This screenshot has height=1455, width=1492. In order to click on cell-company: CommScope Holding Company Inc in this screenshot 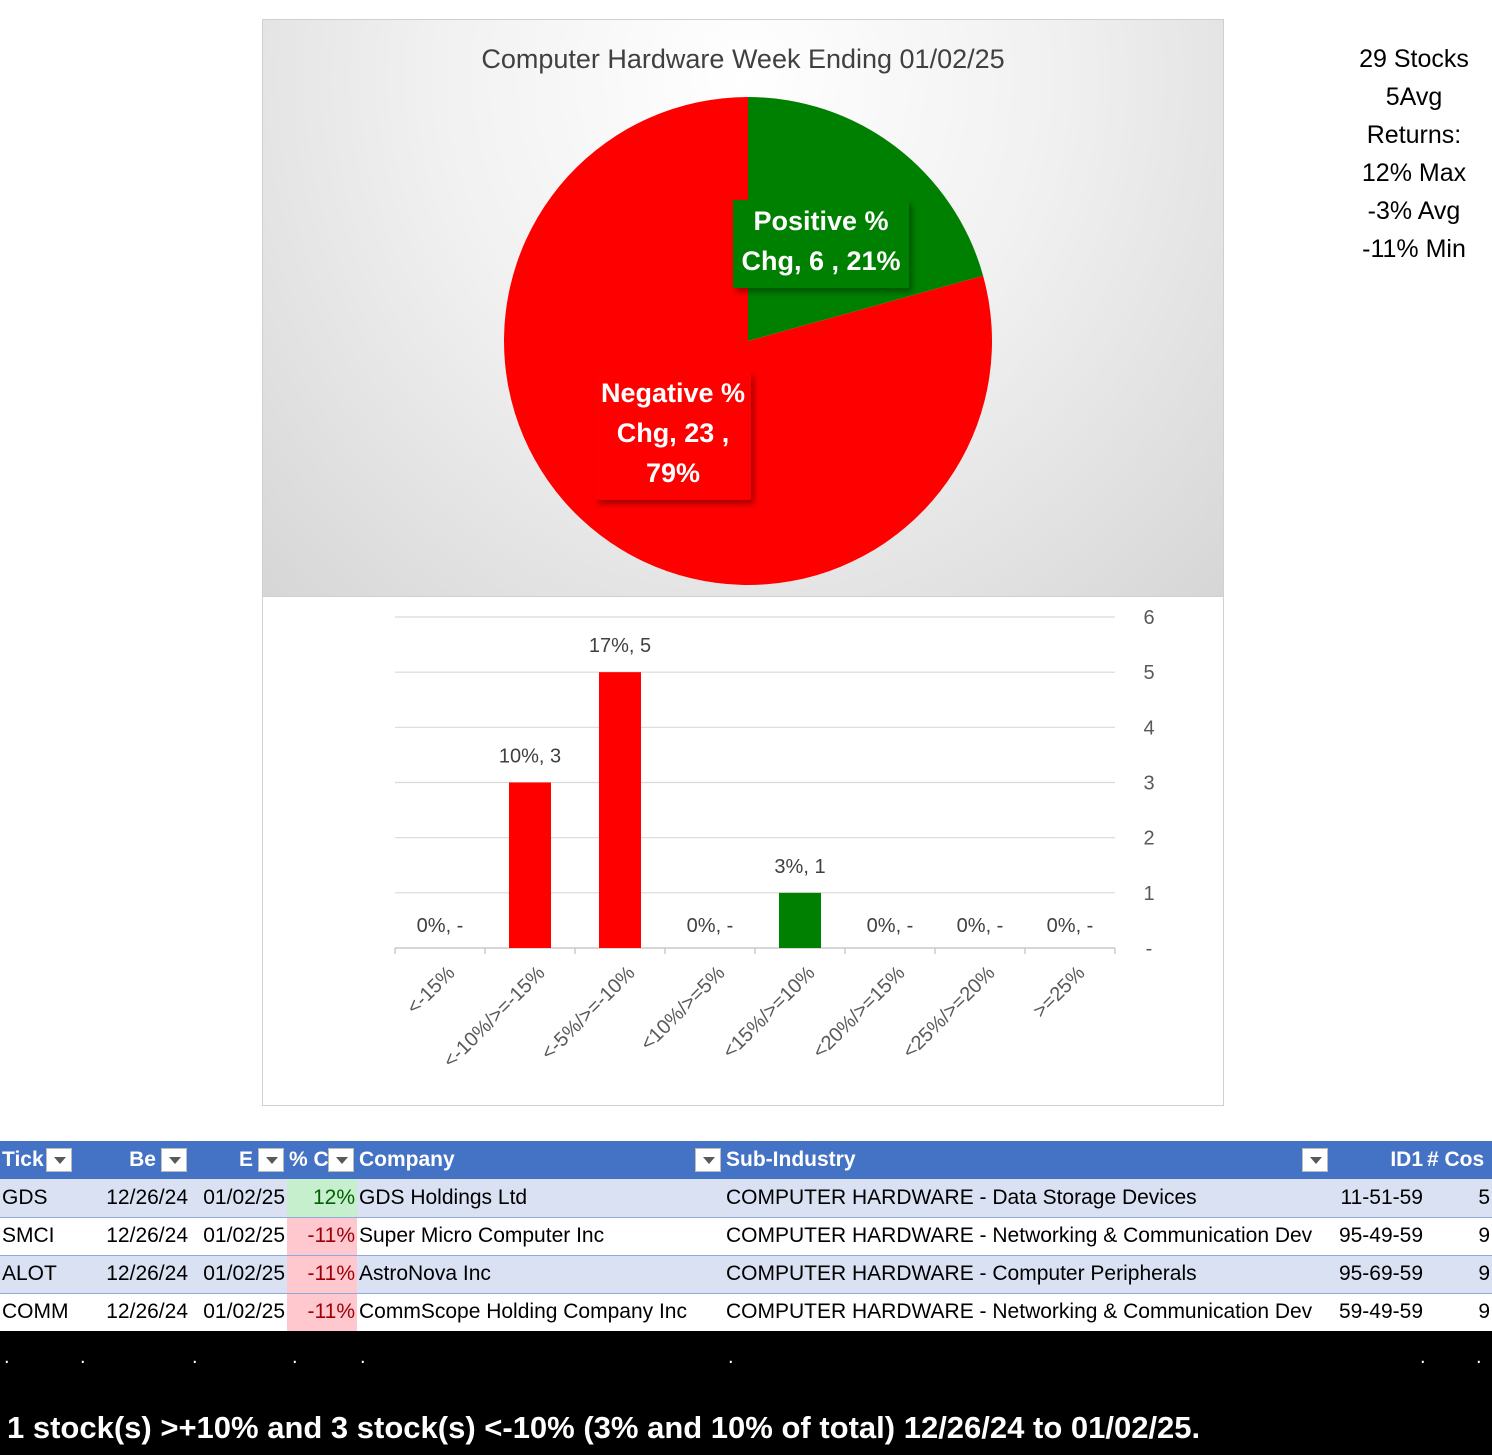, I will do `click(540, 1312)`.